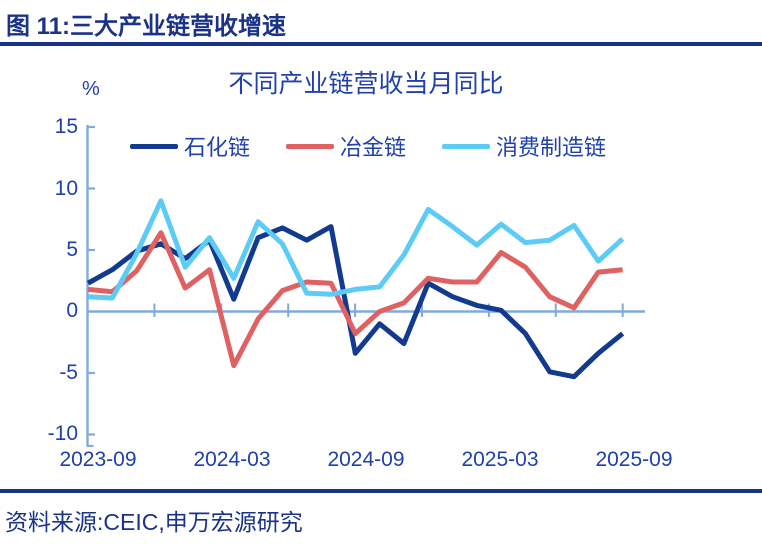 Image resolution: width=762 pixels, height=544 pixels. I want to click on chart-title: 不同产业链营收当月同比, so click(366, 84).